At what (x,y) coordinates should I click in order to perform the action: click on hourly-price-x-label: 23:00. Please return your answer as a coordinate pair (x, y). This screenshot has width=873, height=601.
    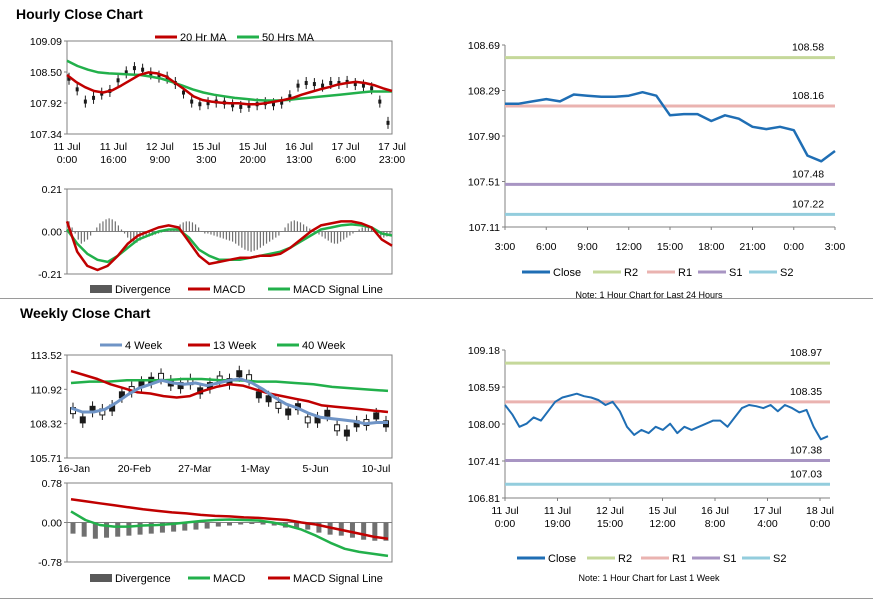
    Looking at the image, I should click on (392, 160).